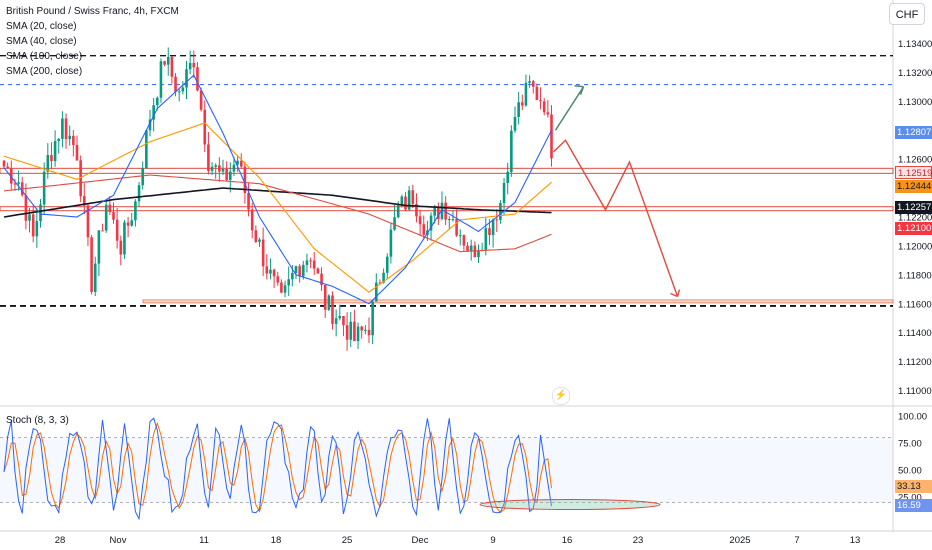 This screenshot has width=932, height=550. What do you see at coordinates (910, 471) in the screenshot?
I see `stoch-axis-label: 50.00` at bounding box center [910, 471].